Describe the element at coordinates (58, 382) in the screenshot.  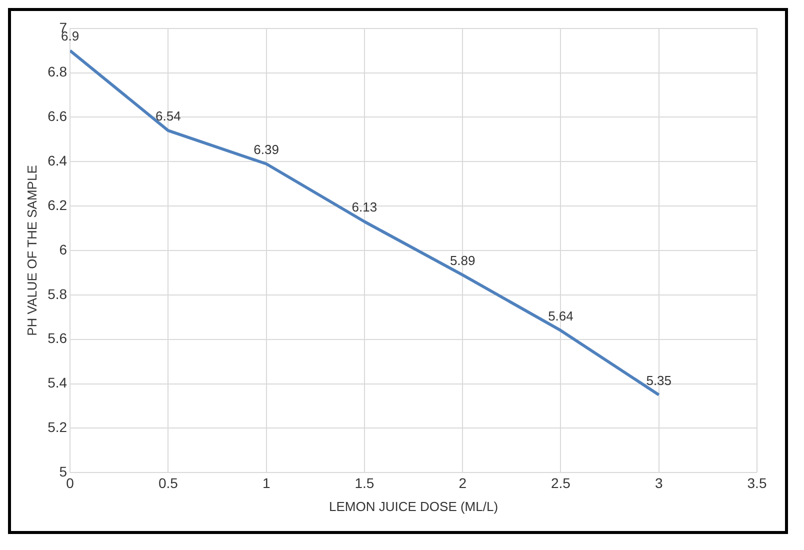
I see `y-tick-label: 5.4` at that location.